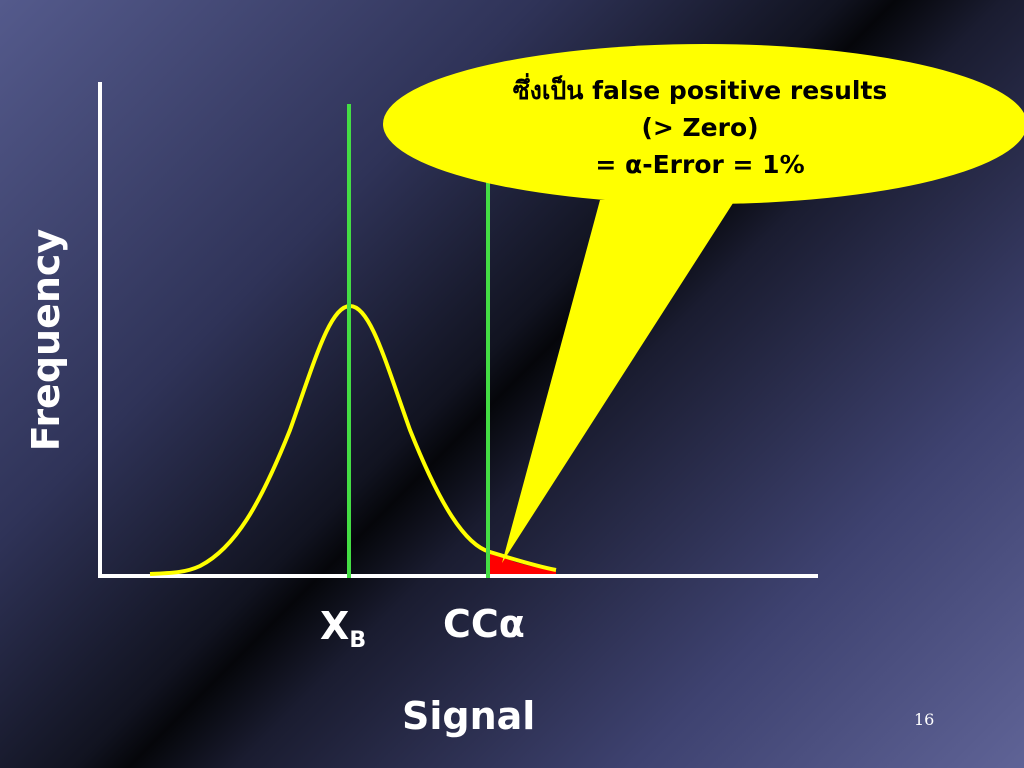  Describe the element at coordinates (484, 624) in the screenshot. I see `cc-alpha-marker-label: CCα` at that location.